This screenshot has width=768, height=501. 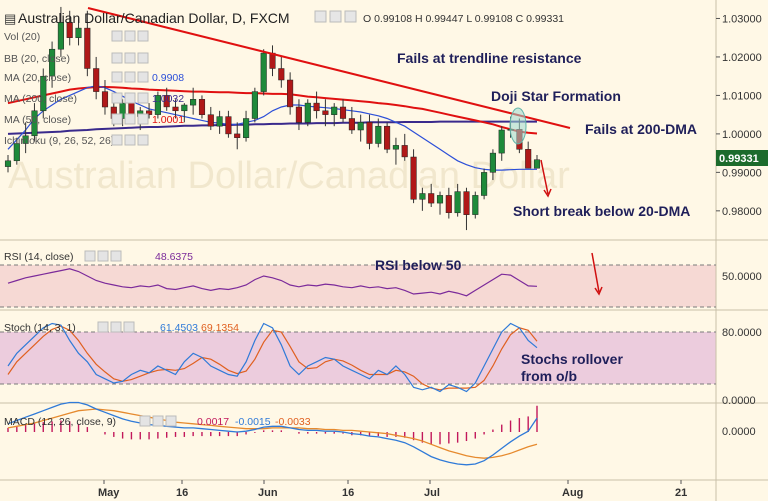 What do you see at coordinates (681, 493) in the screenshot?
I see `time-axis-label: 21` at bounding box center [681, 493].